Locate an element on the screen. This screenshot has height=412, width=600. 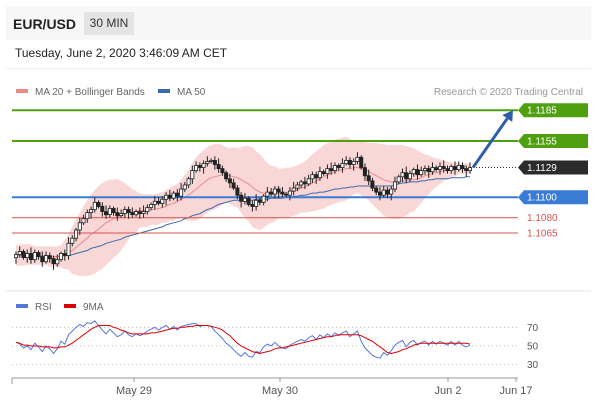
header-divider is located at coordinates (298, 68).